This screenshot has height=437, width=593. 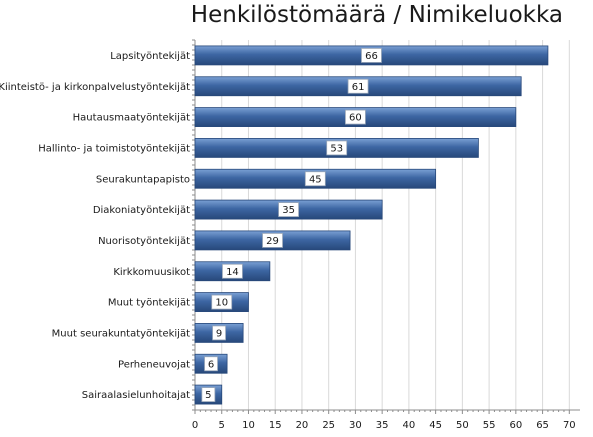 What do you see at coordinates (144, 241) in the screenshot?
I see `category-label: Nuorisotyöntekijät` at bounding box center [144, 241].